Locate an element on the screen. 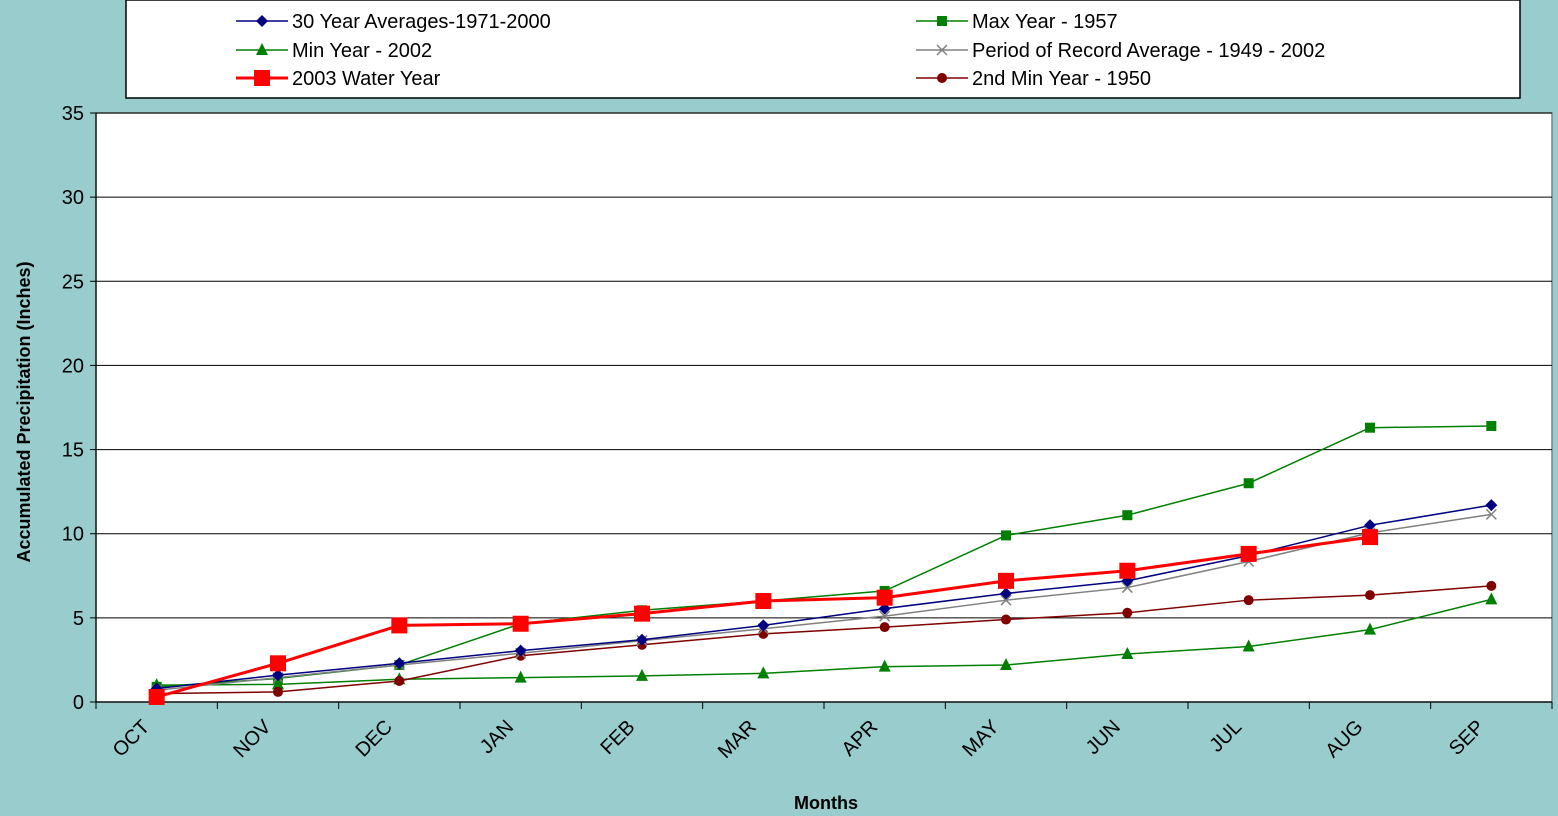  legend-label: 30 Year Averages-1971-2000 is located at coordinates (421, 22).